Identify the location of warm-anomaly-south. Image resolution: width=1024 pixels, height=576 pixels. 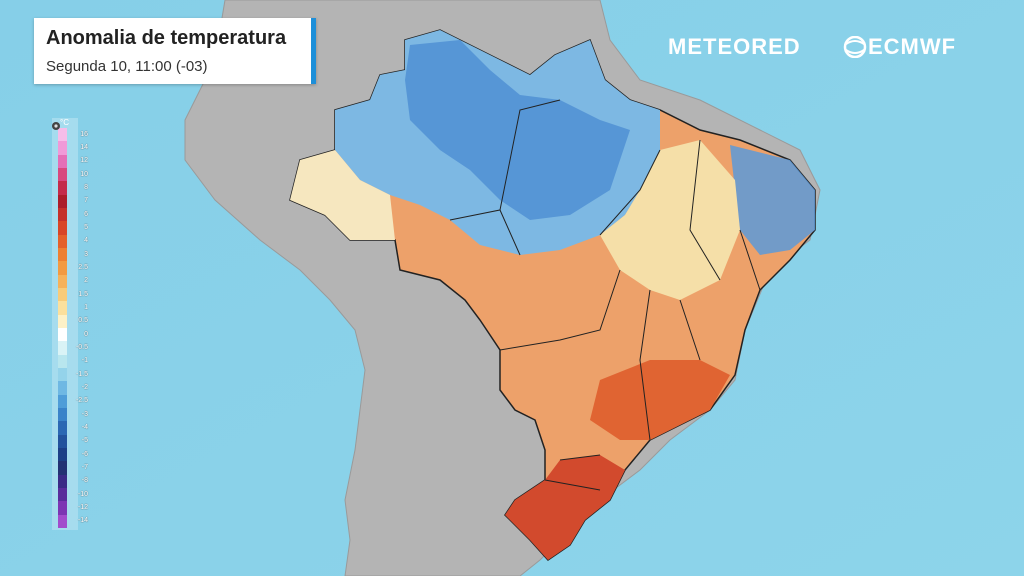
(565, 507).